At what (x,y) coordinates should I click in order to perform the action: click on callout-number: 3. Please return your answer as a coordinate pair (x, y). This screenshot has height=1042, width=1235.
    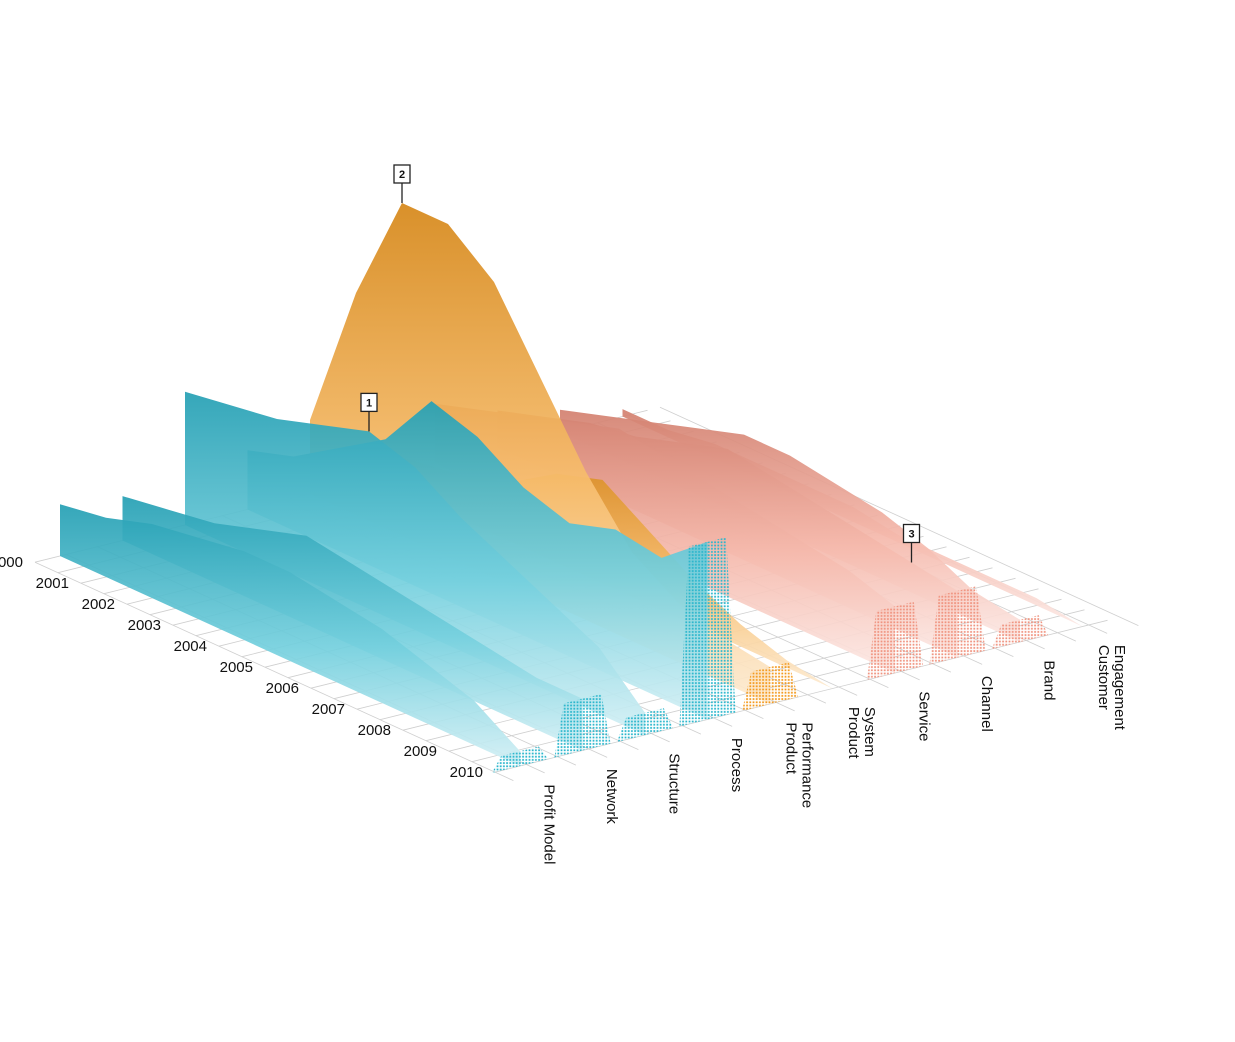
    Looking at the image, I should click on (911, 535).